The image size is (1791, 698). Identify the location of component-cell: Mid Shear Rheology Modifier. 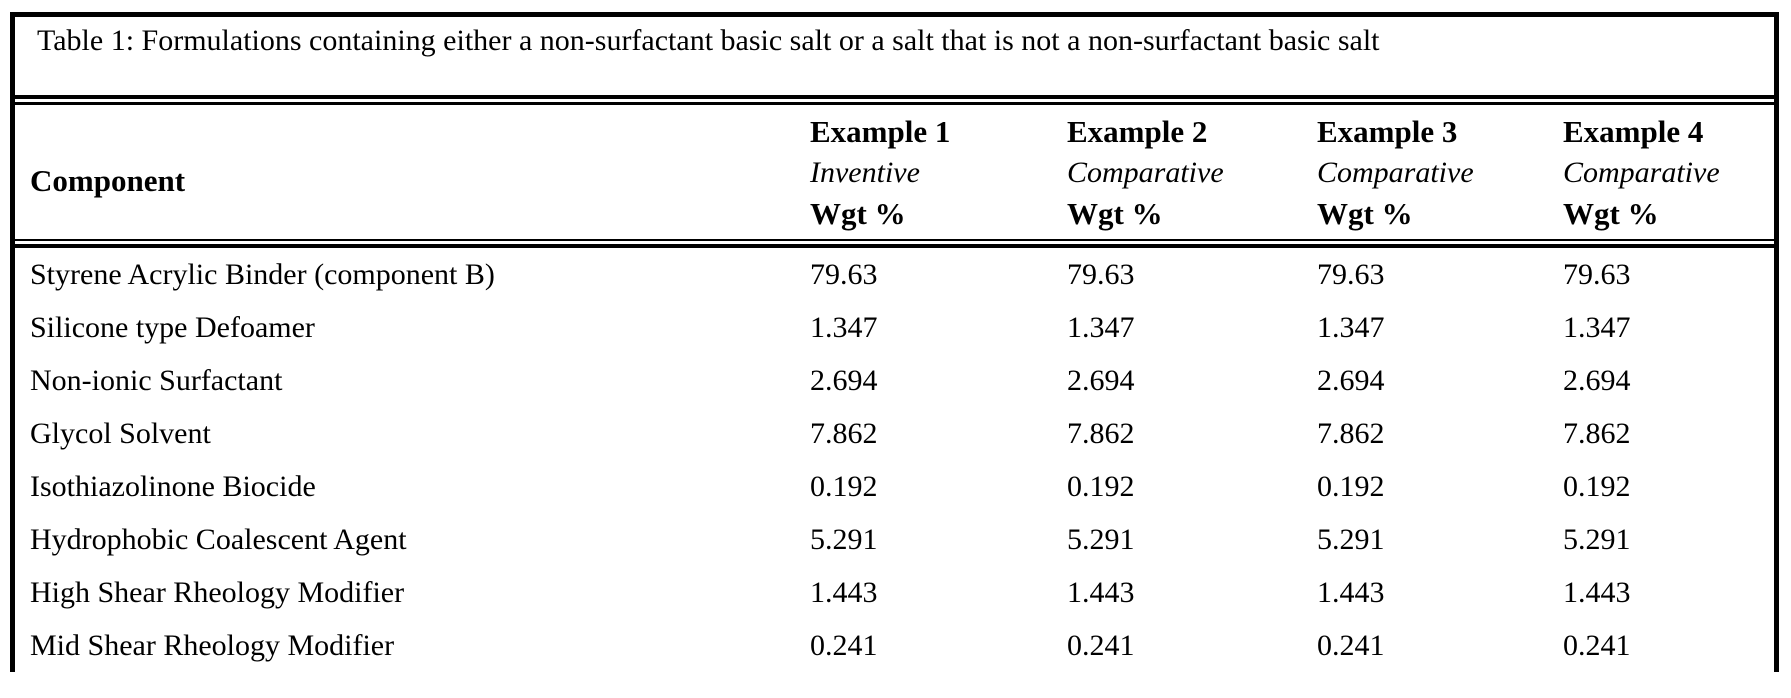
(212, 645).